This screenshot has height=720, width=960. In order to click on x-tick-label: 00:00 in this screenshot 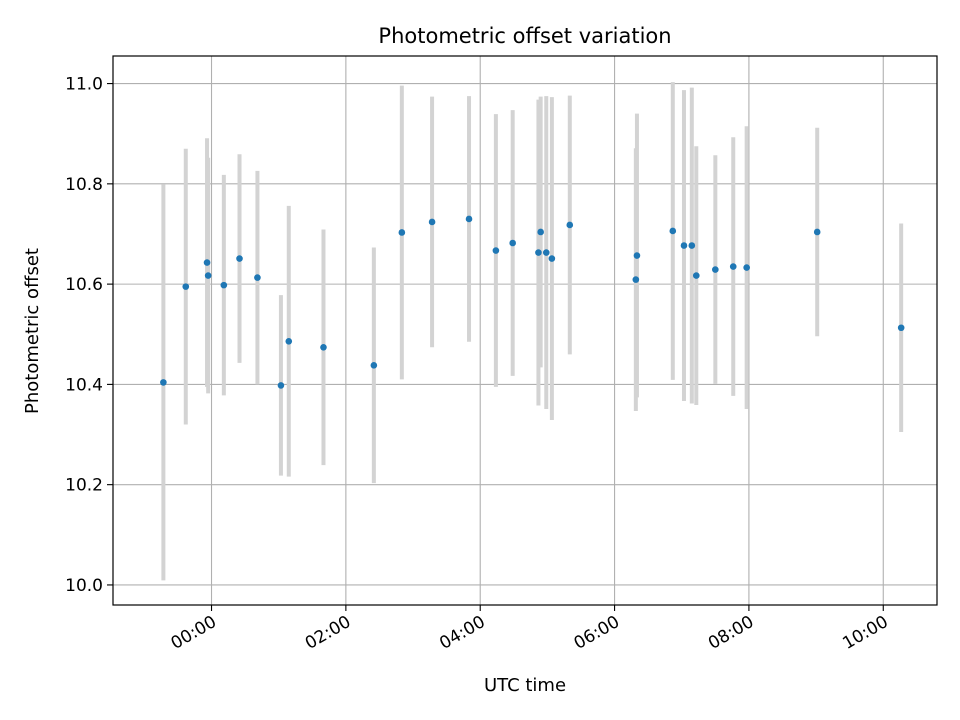, I will do `click(194, 633)`.